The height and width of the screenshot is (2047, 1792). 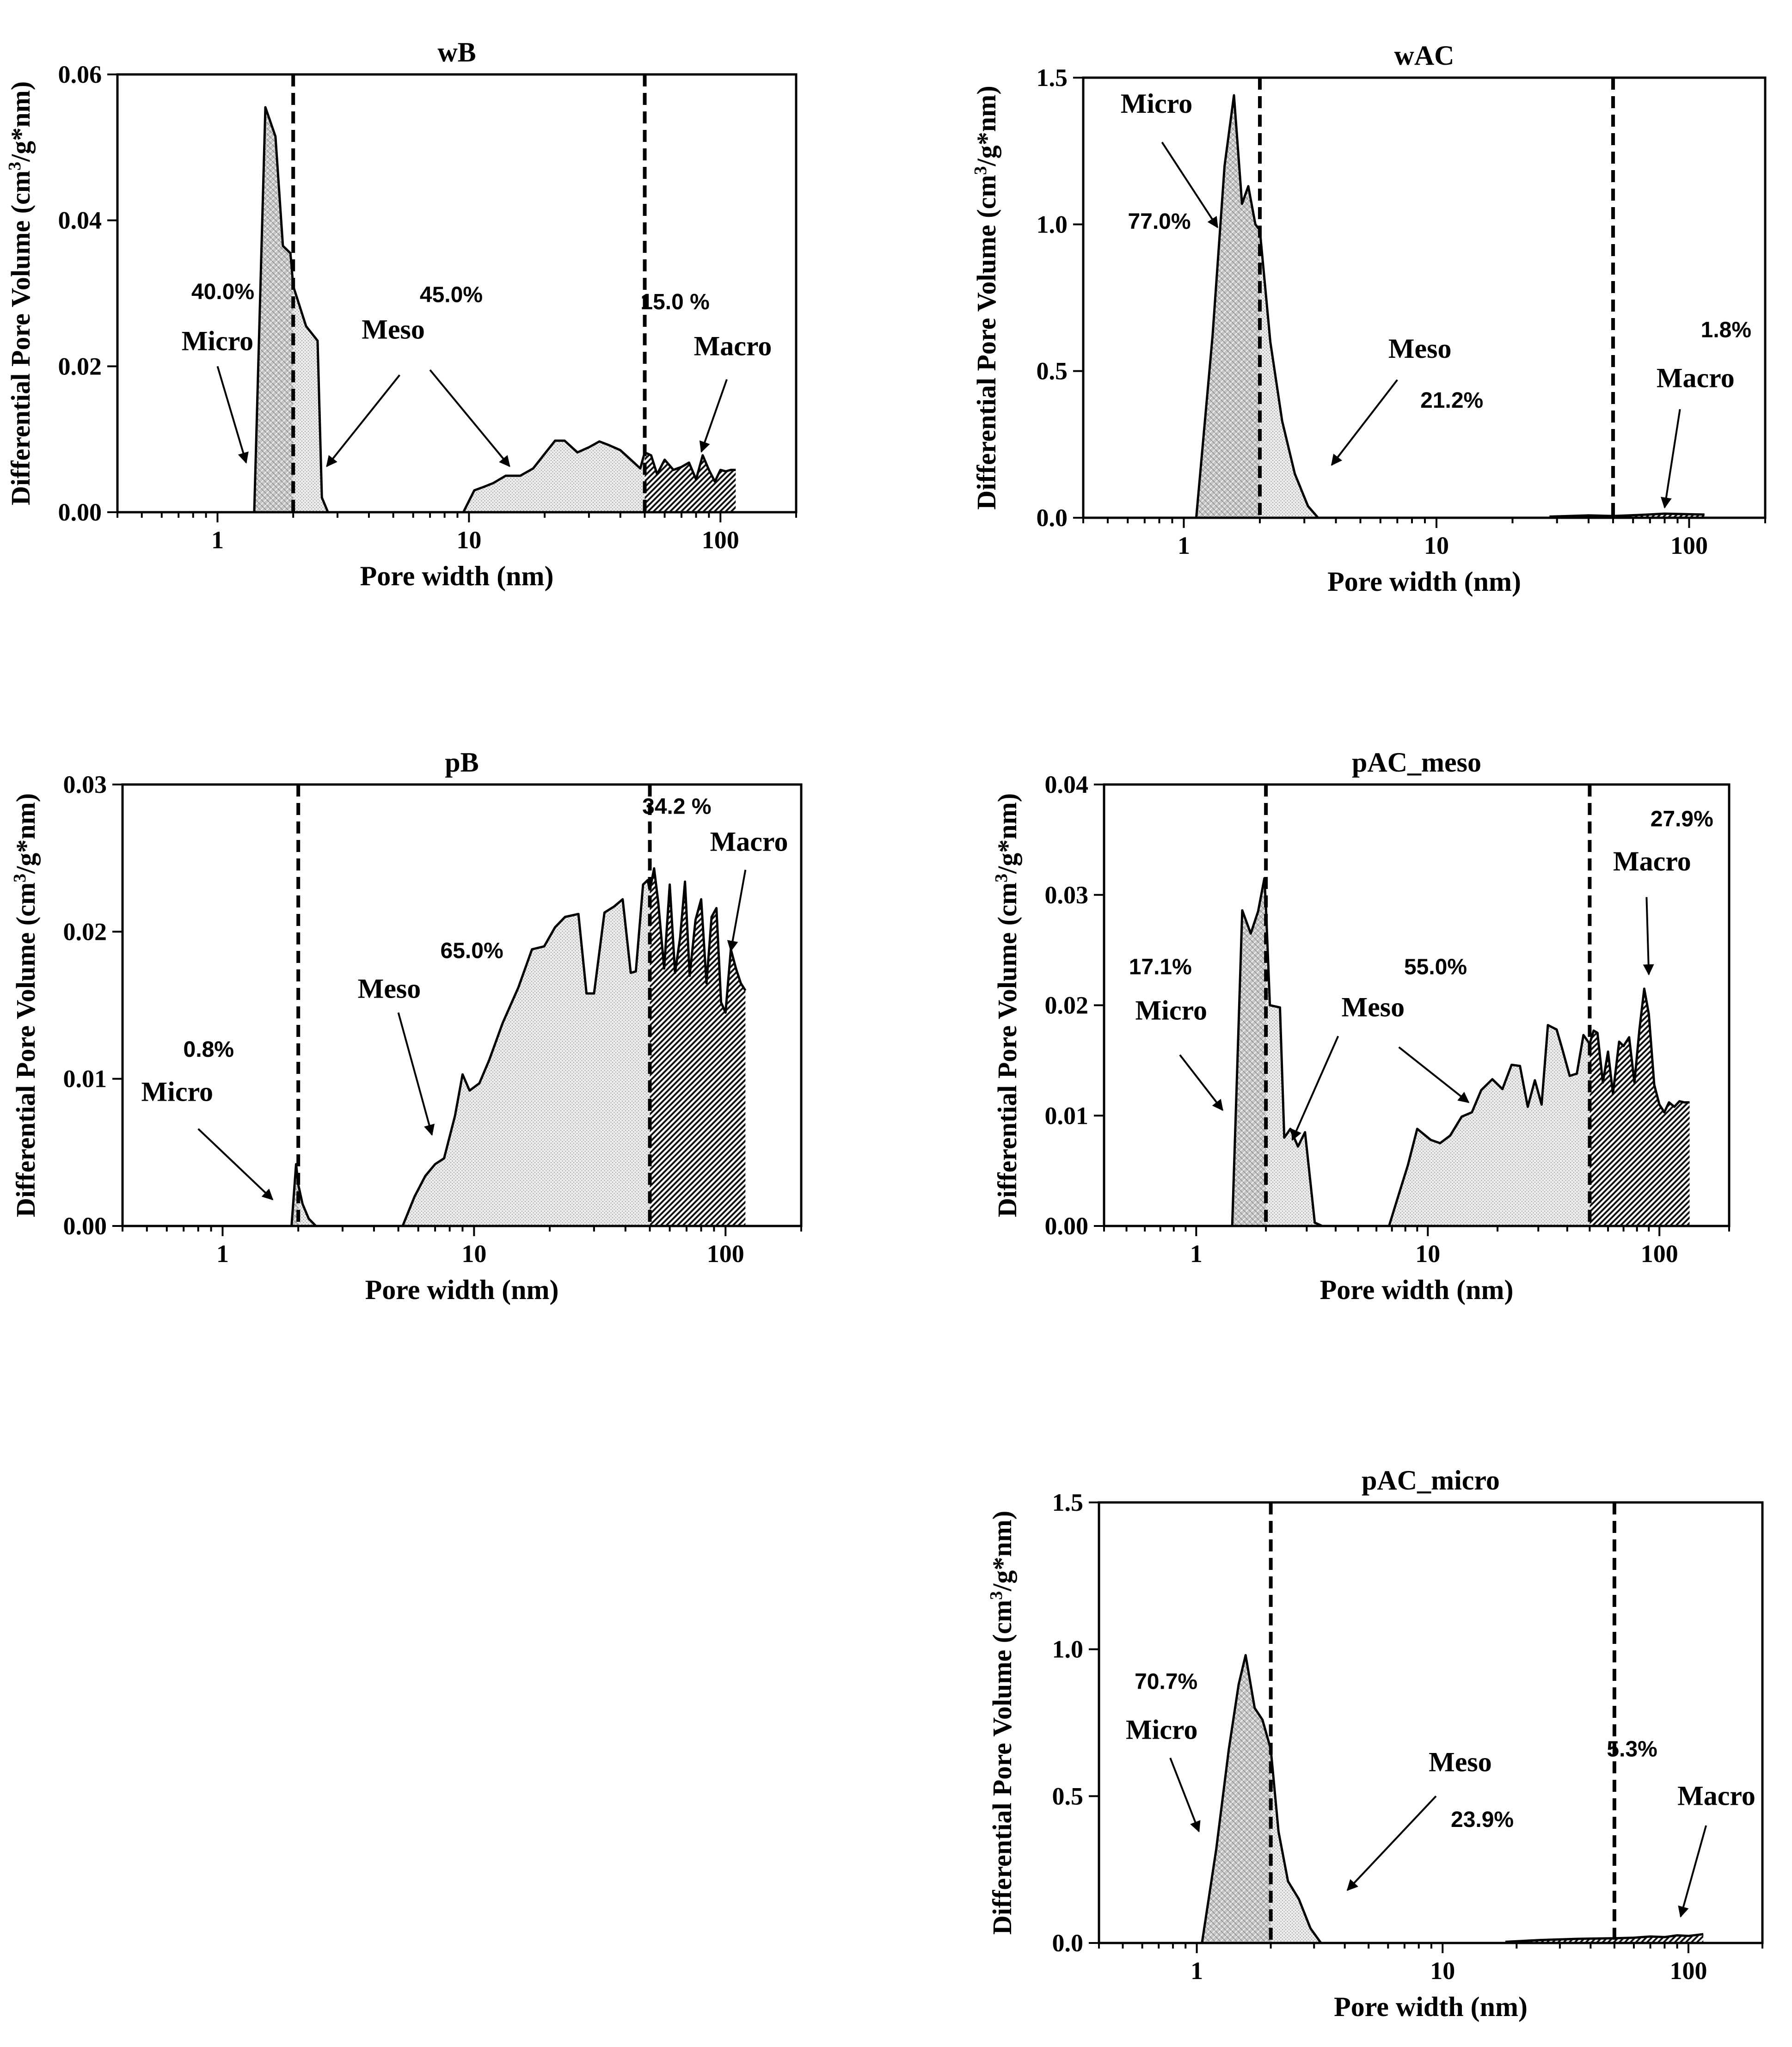 What do you see at coordinates (1159, 221) in the screenshot?
I see `percent-annotation: 77.0%` at bounding box center [1159, 221].